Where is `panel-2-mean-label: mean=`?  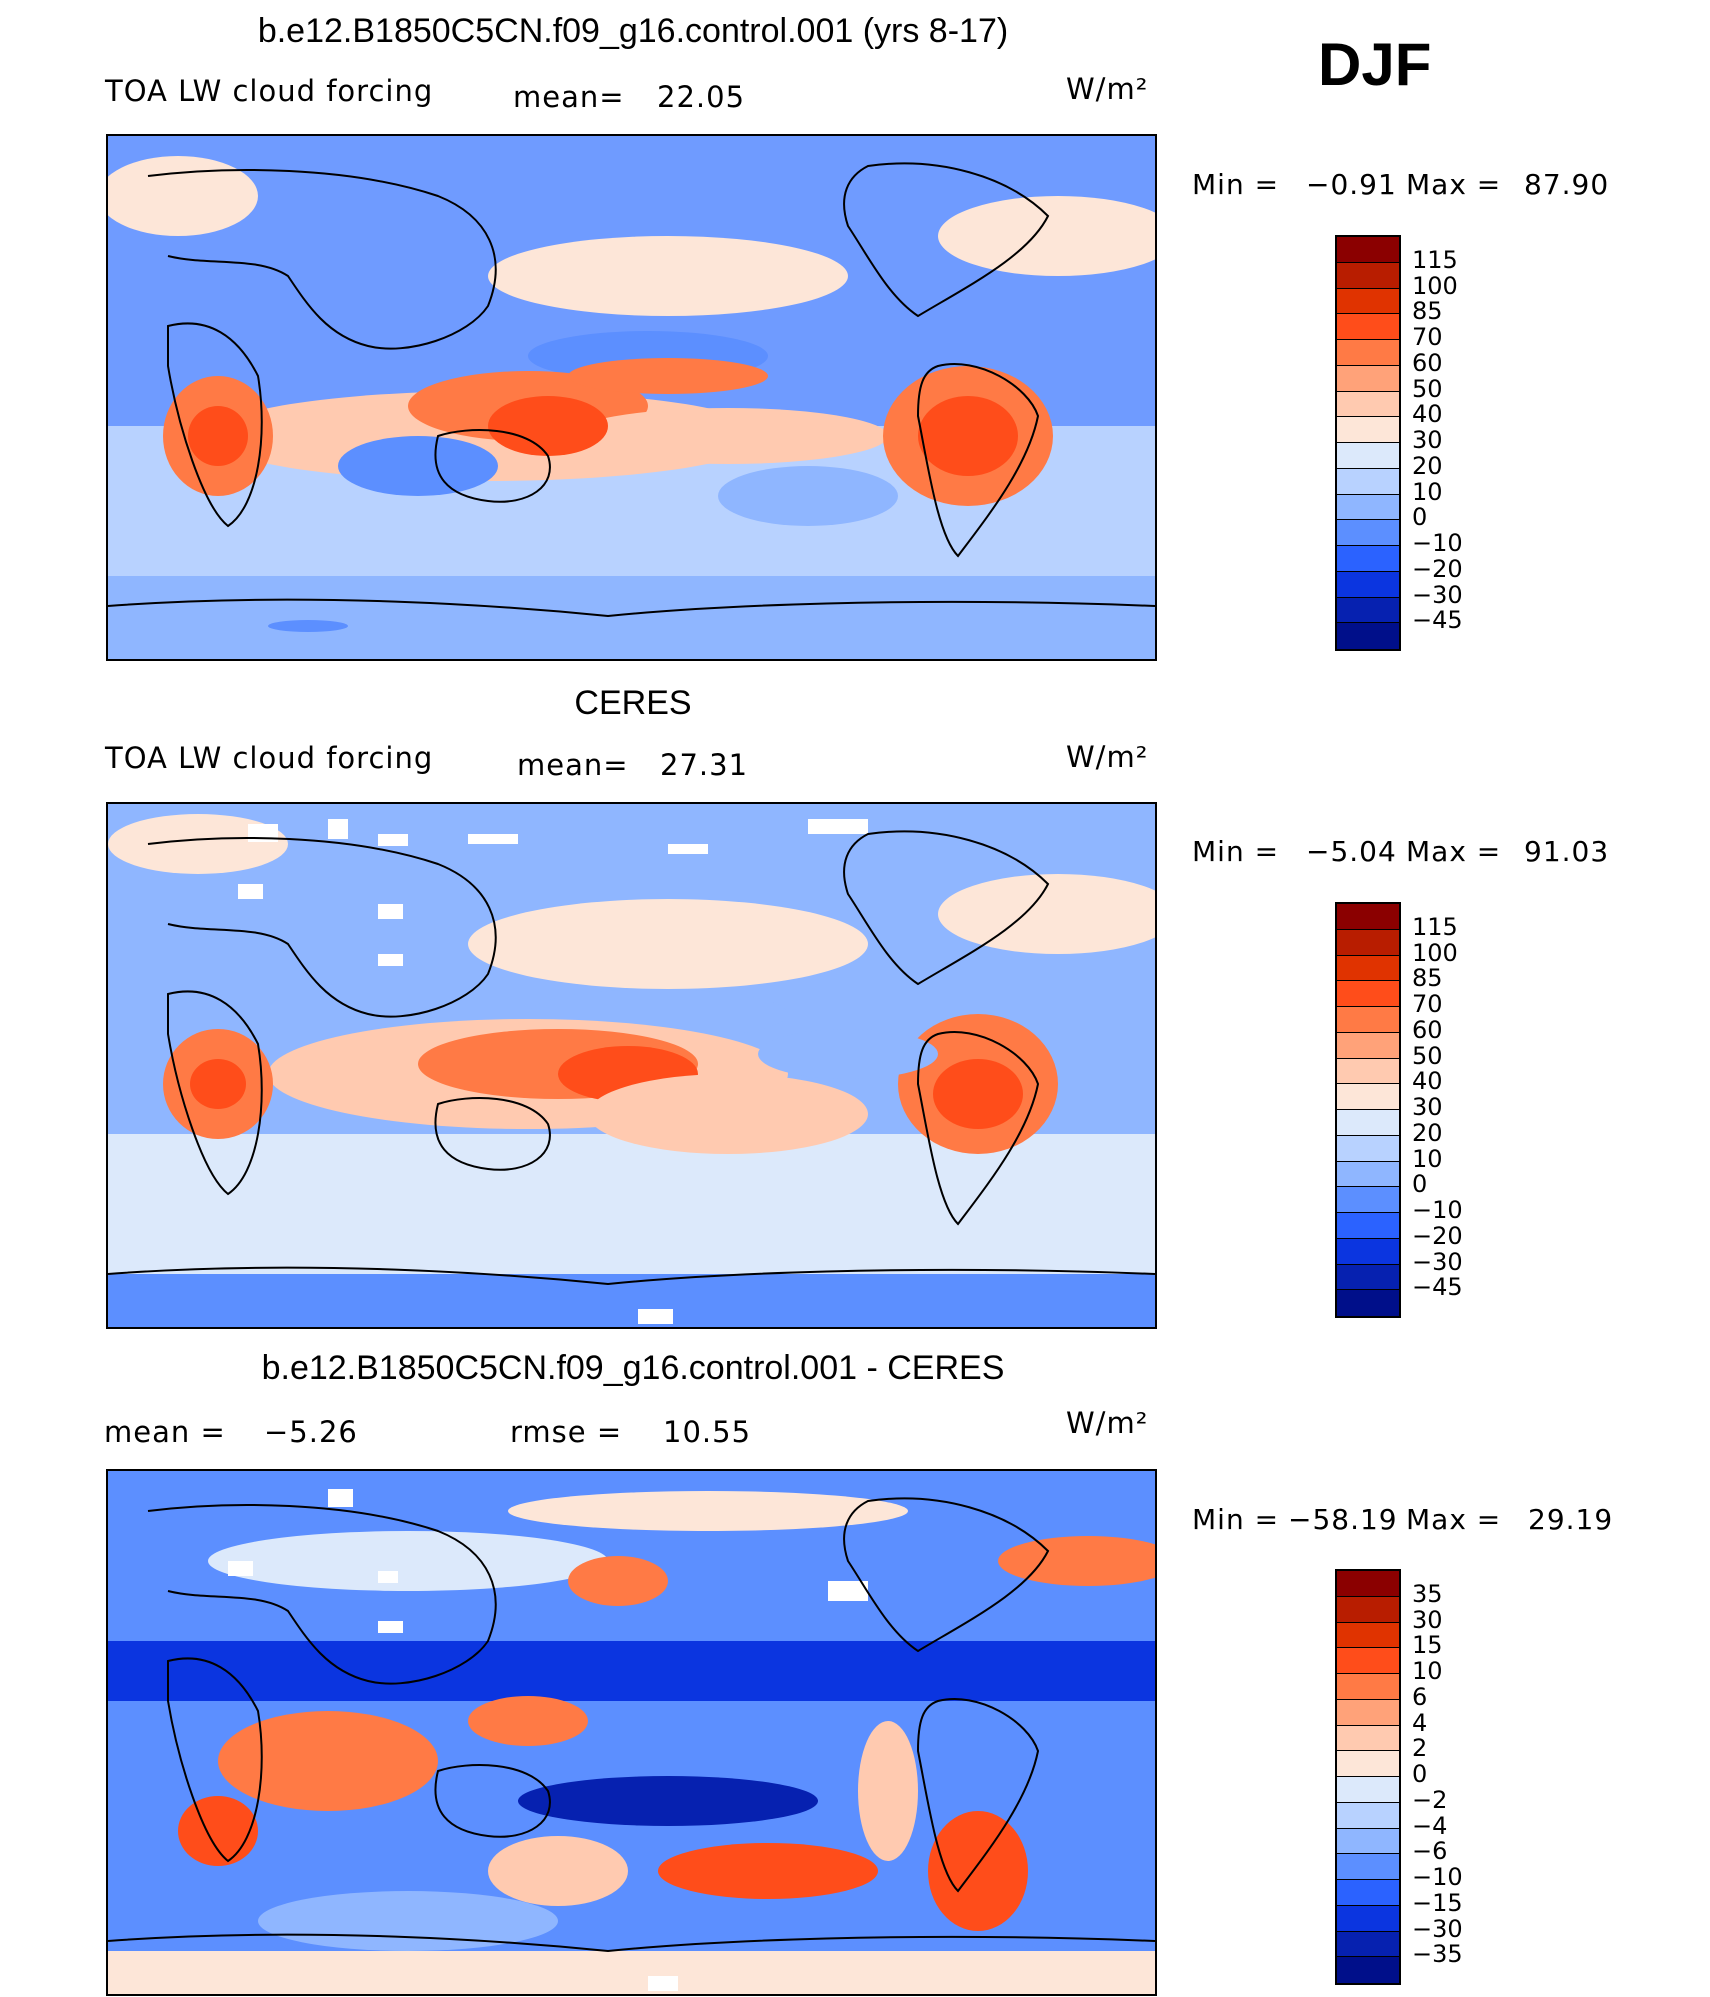
panel-2-mean-label: mean= is located at coordinates (573, 765).